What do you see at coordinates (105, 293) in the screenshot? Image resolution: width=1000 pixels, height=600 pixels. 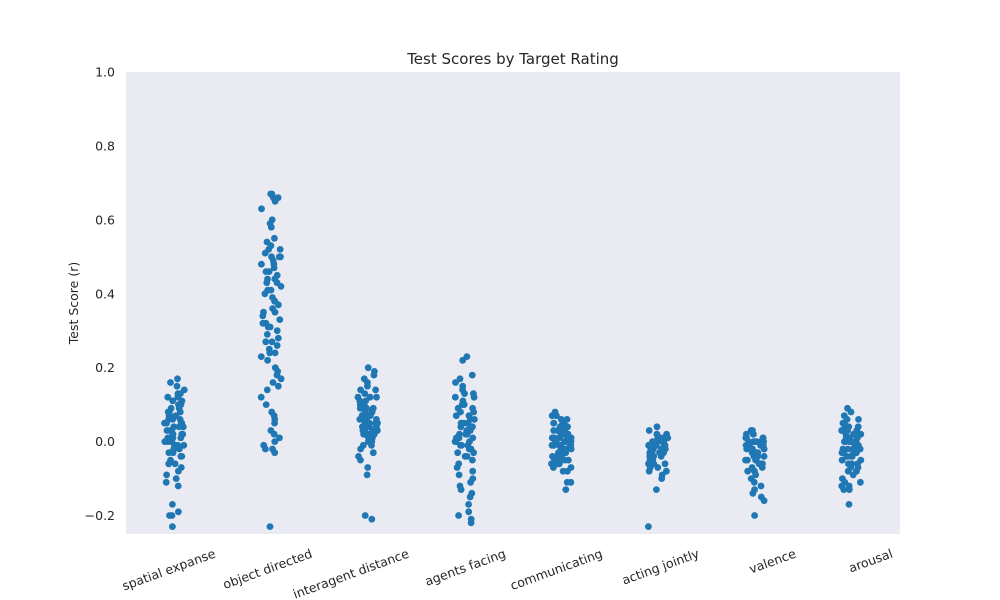 I see `y-tick-label: 0.4` at bounding box center [105, 293].